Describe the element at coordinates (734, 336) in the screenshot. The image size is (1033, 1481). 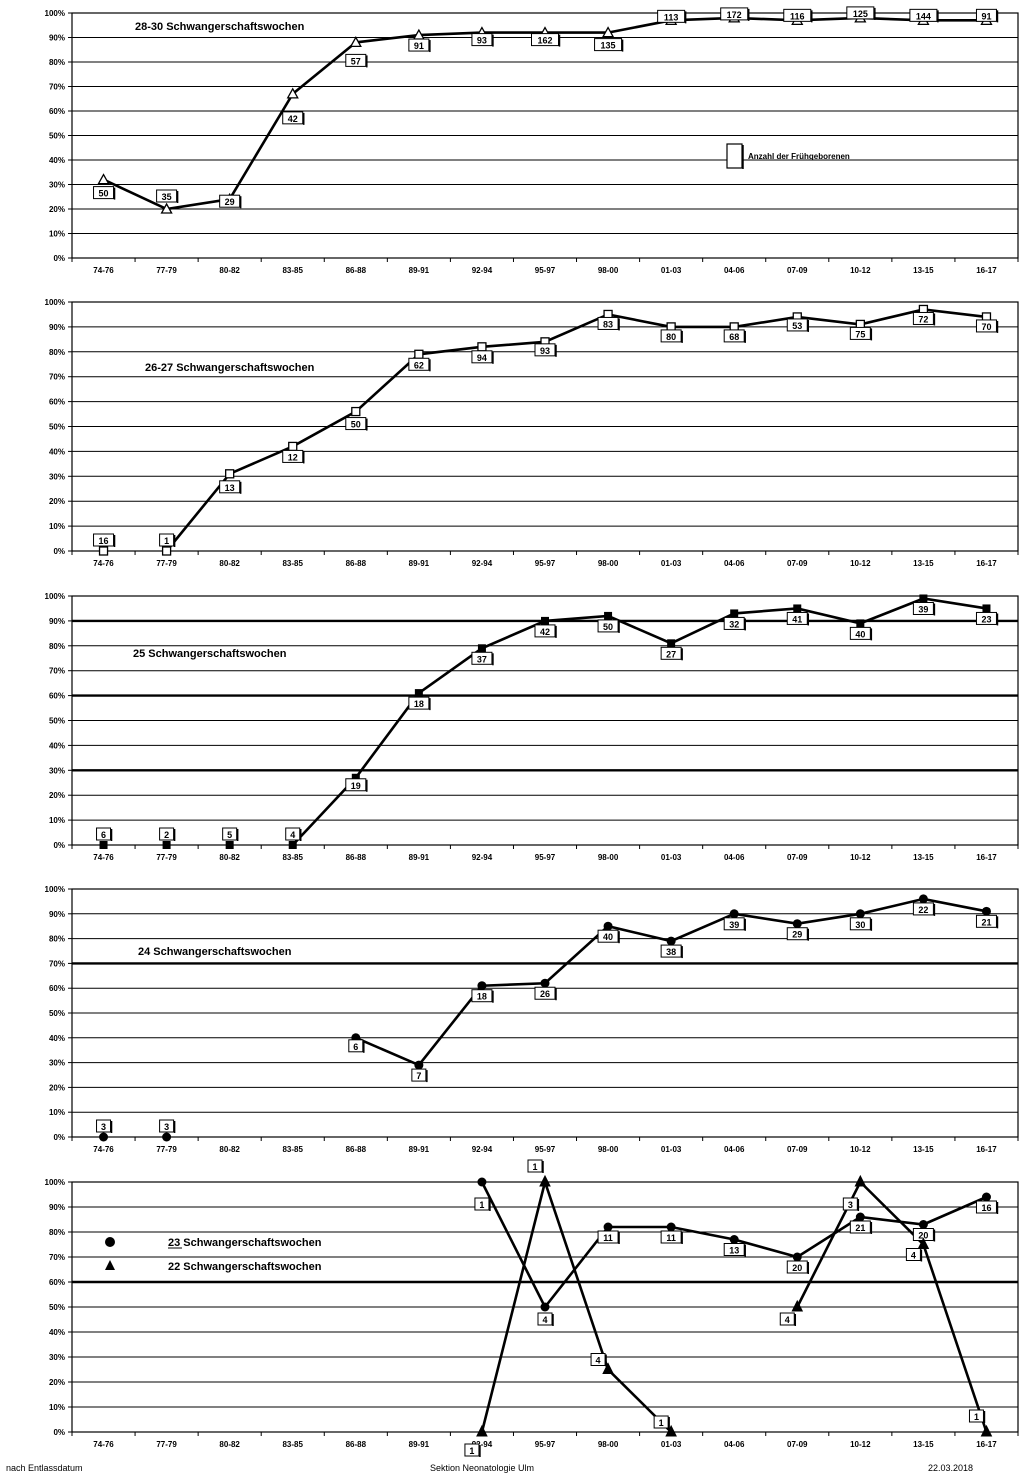
I see `panel-2-series-1-count-label: 68` at that location.